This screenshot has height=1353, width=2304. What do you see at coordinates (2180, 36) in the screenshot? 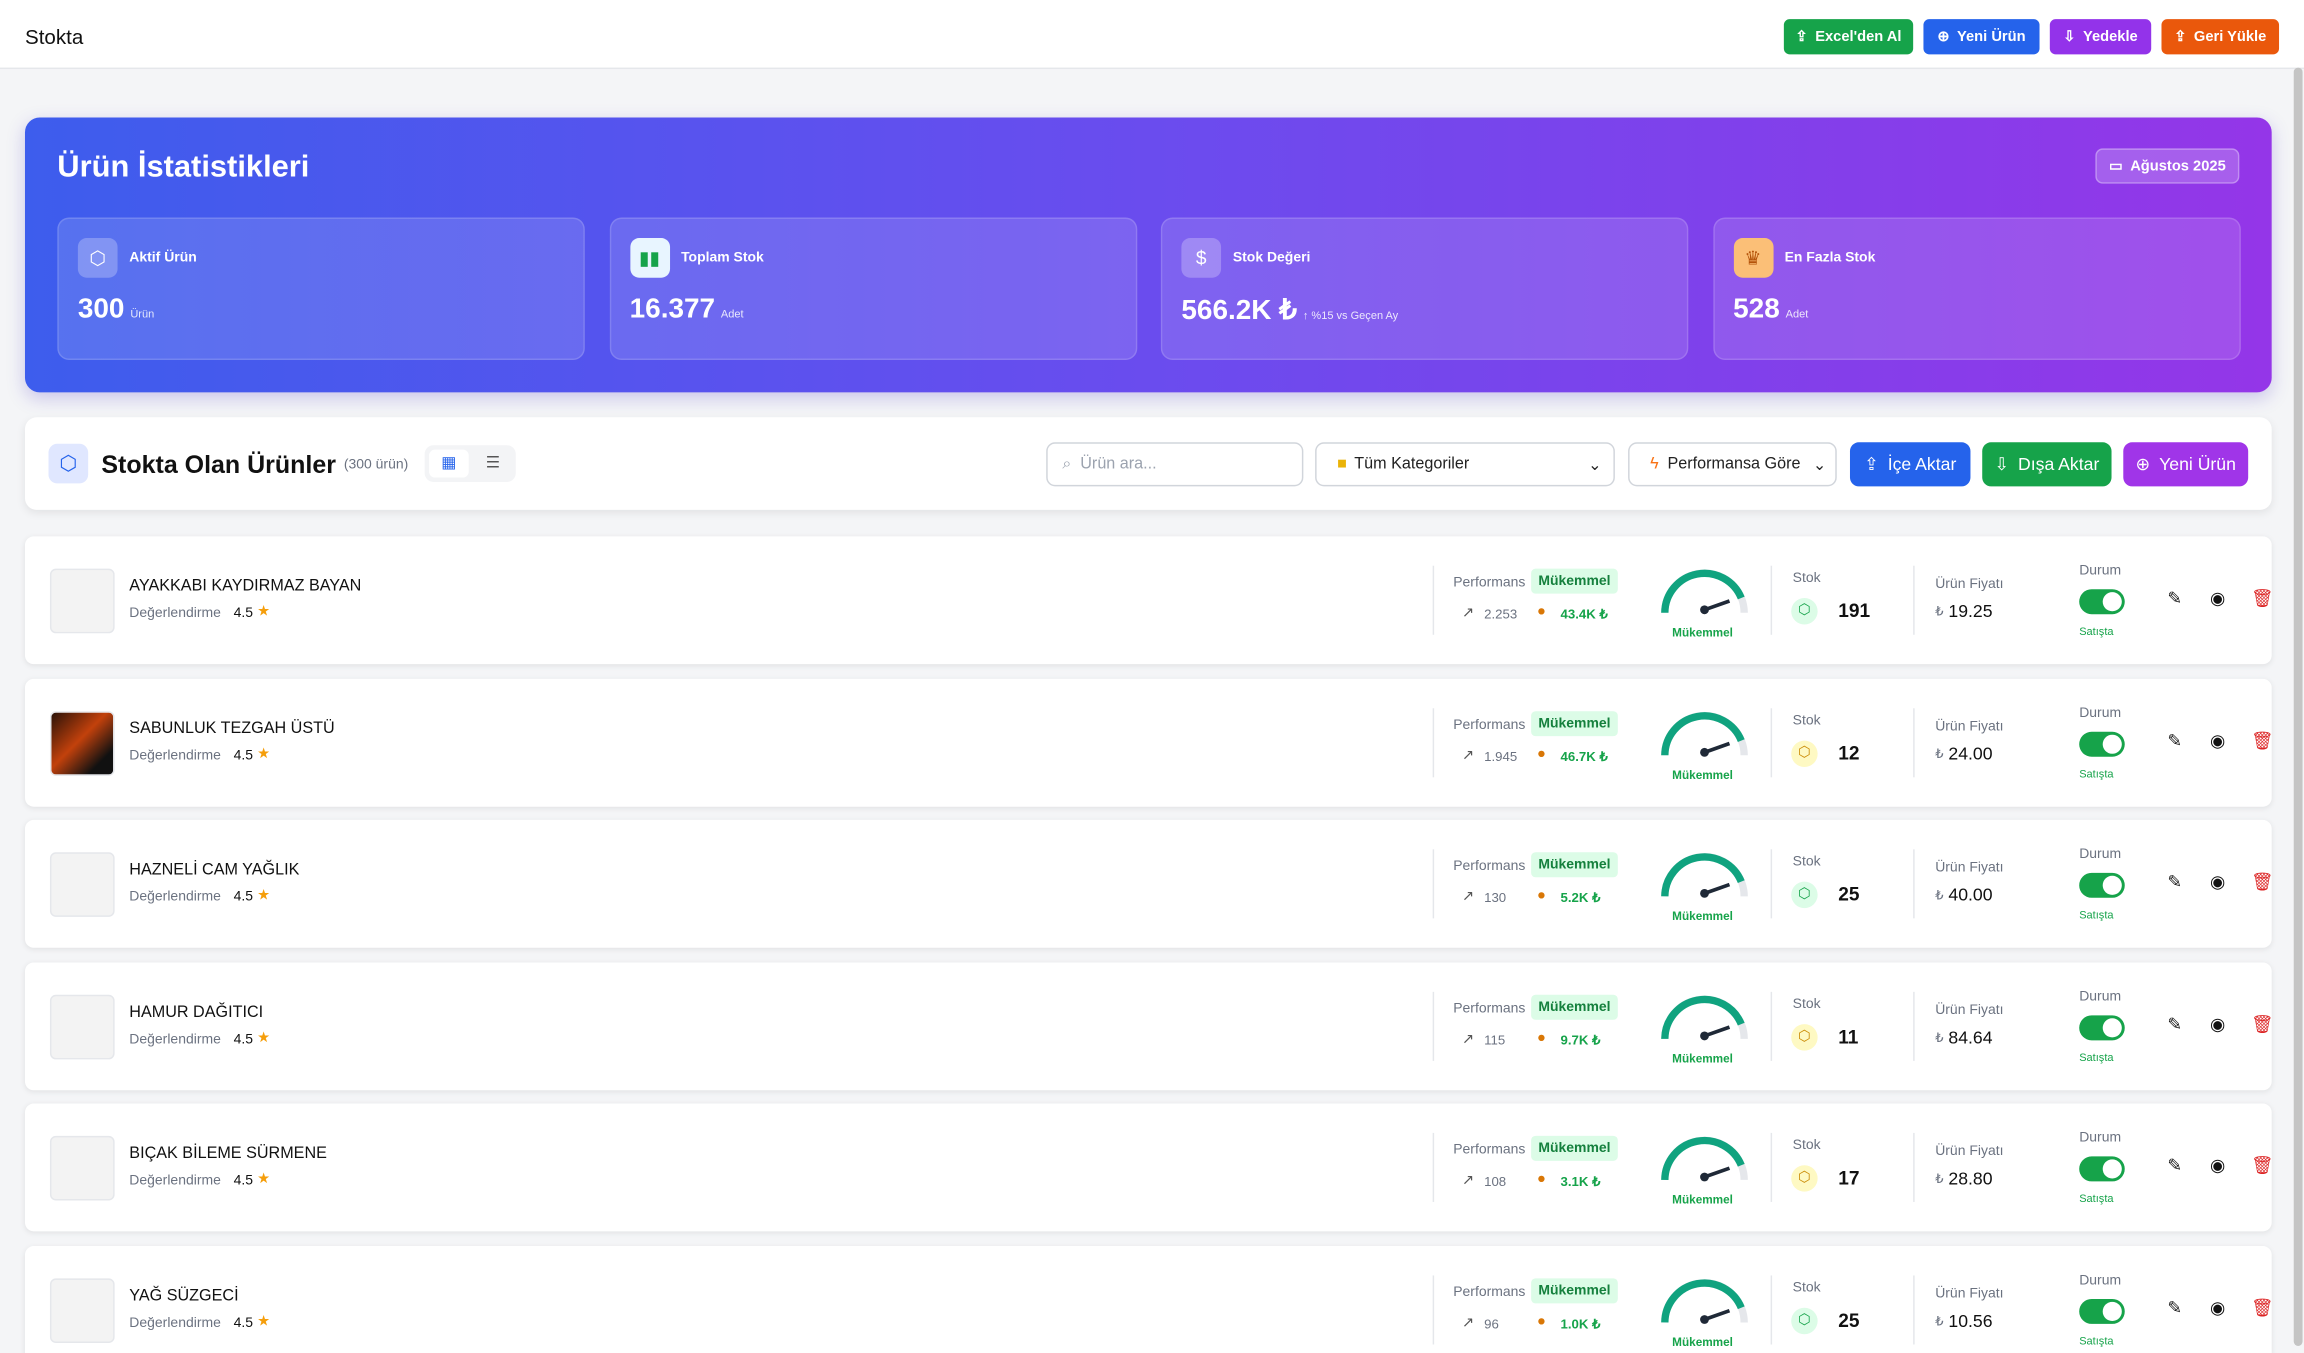
I see `button-icon: ⇪` at bounding box center [2180, 36].